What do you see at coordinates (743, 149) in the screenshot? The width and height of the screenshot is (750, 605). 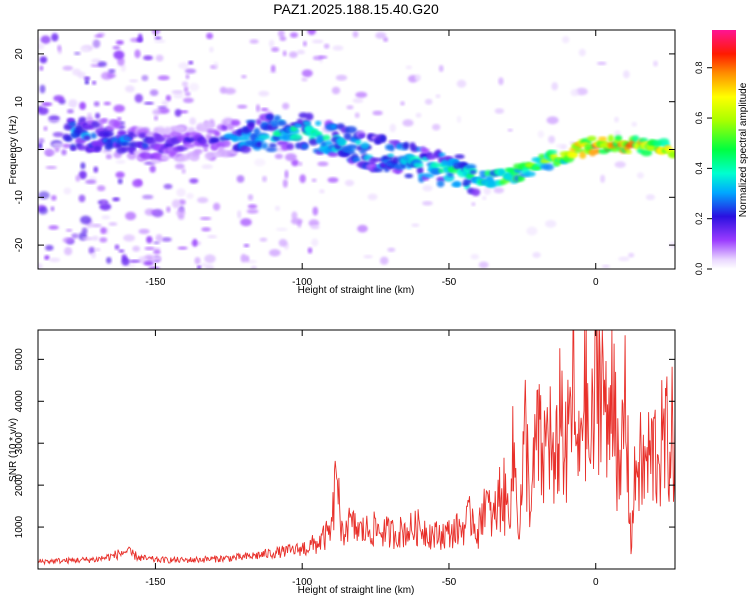 I see `colorbar-label: Normalized spectral amplitude` at bounding box center [743, 149].